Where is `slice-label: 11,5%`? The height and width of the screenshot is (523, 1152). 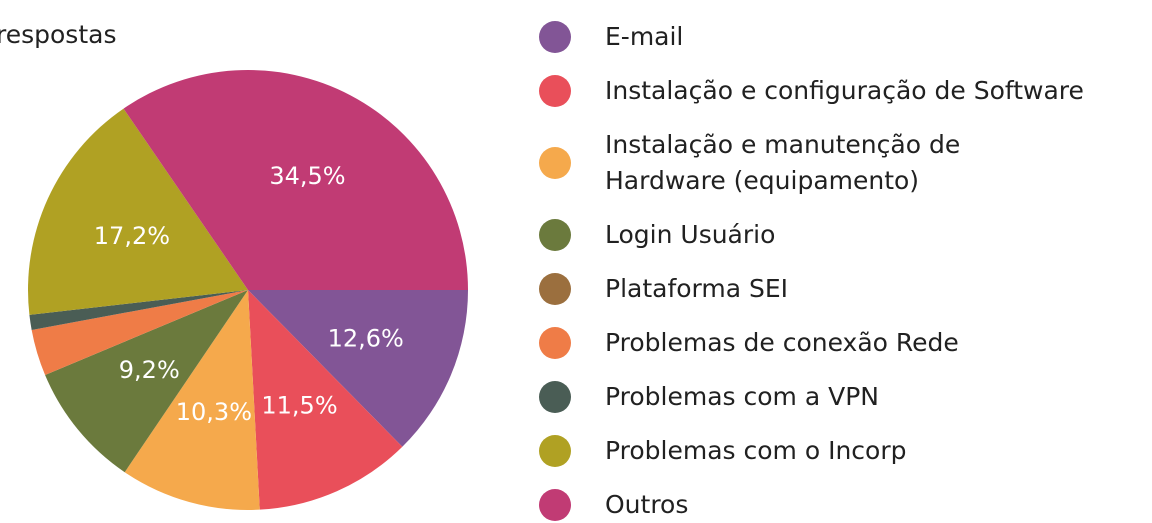
slice-label: 11,5% is located at coordinates (299, 406).